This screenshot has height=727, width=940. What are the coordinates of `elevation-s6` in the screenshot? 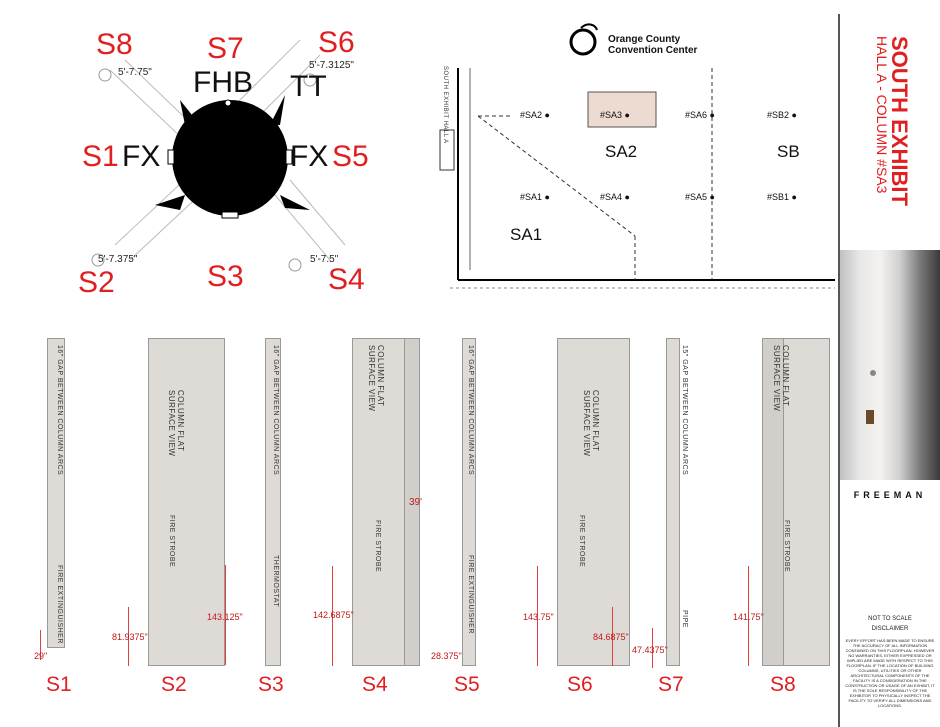 It's located at (593, 502).